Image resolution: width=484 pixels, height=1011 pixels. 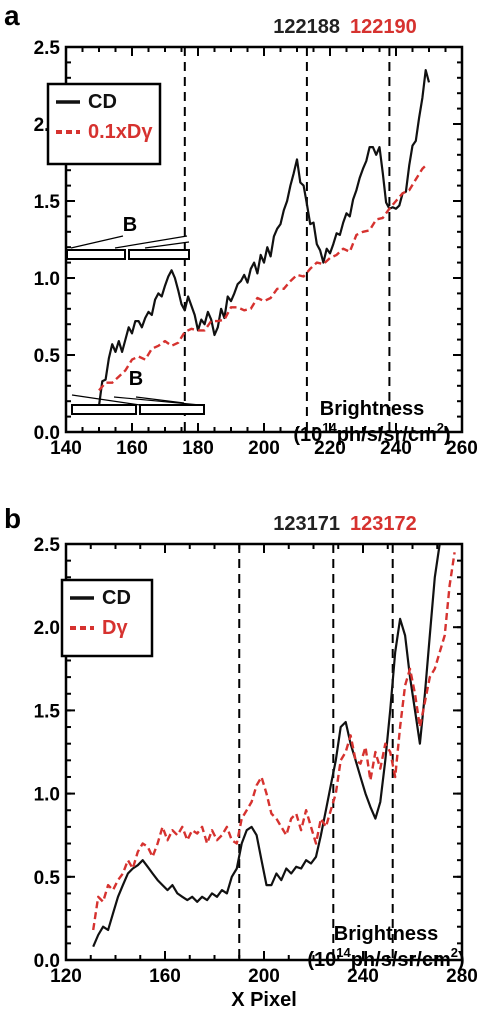 I want to click on y-tick-label: 2.0, so click(x=47, y=628).